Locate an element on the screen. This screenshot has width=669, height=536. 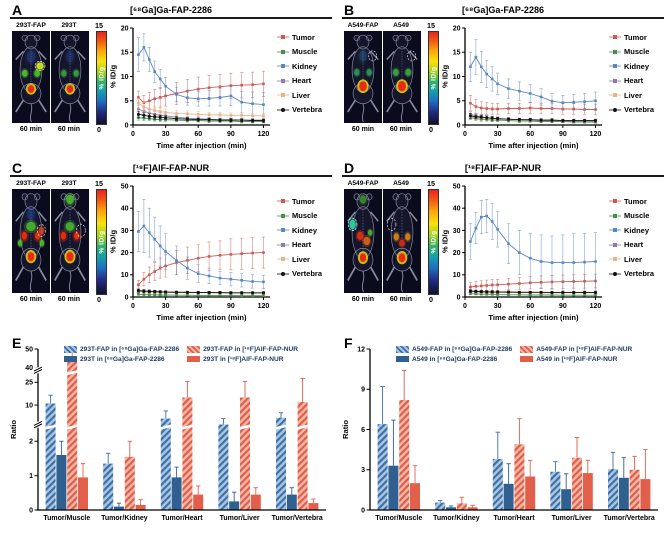
series-kidney is located at coordinates (201, 75).